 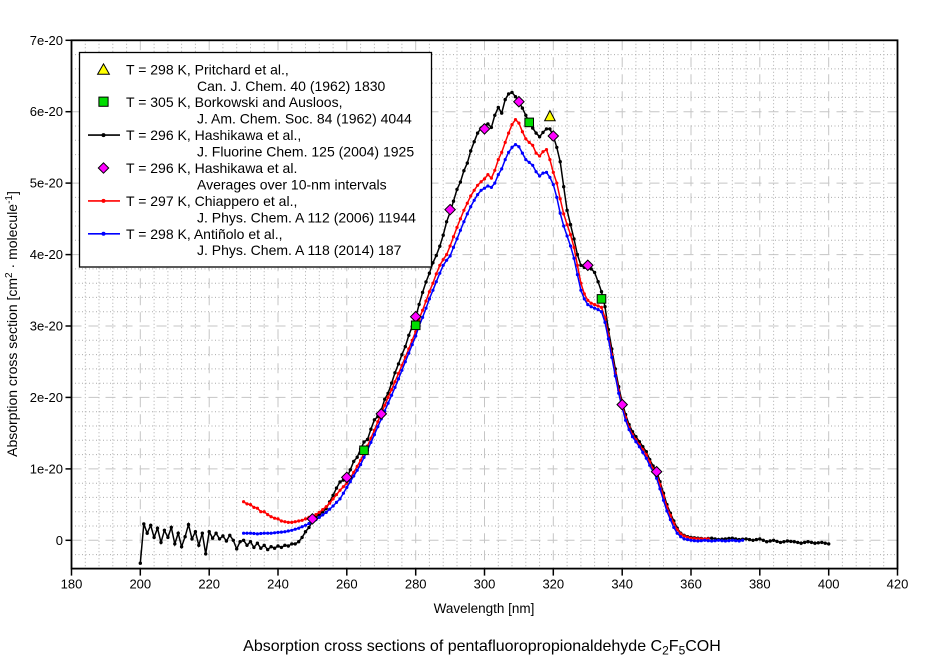 I want to click on svg-text: 300, so click(x=485, y=584).